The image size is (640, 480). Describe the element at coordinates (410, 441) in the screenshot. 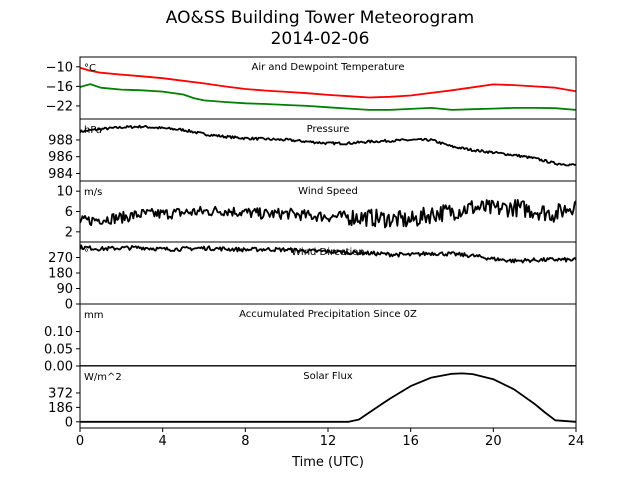

I see `x-tick-label: 16` at that location.